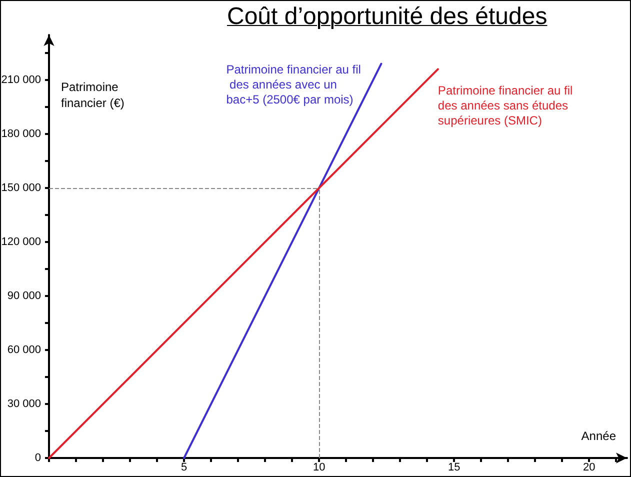 The width and height of the screenshot is (631, 477). Describe the element at coordinates (24, 404) in the screenshot. I see `y-tick-label: 30 000` at that location.